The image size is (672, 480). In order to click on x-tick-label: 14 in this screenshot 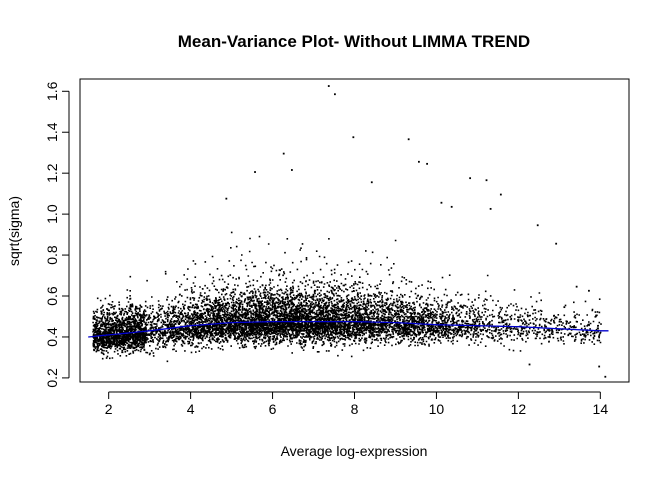, I will do `click(601, 409)`.